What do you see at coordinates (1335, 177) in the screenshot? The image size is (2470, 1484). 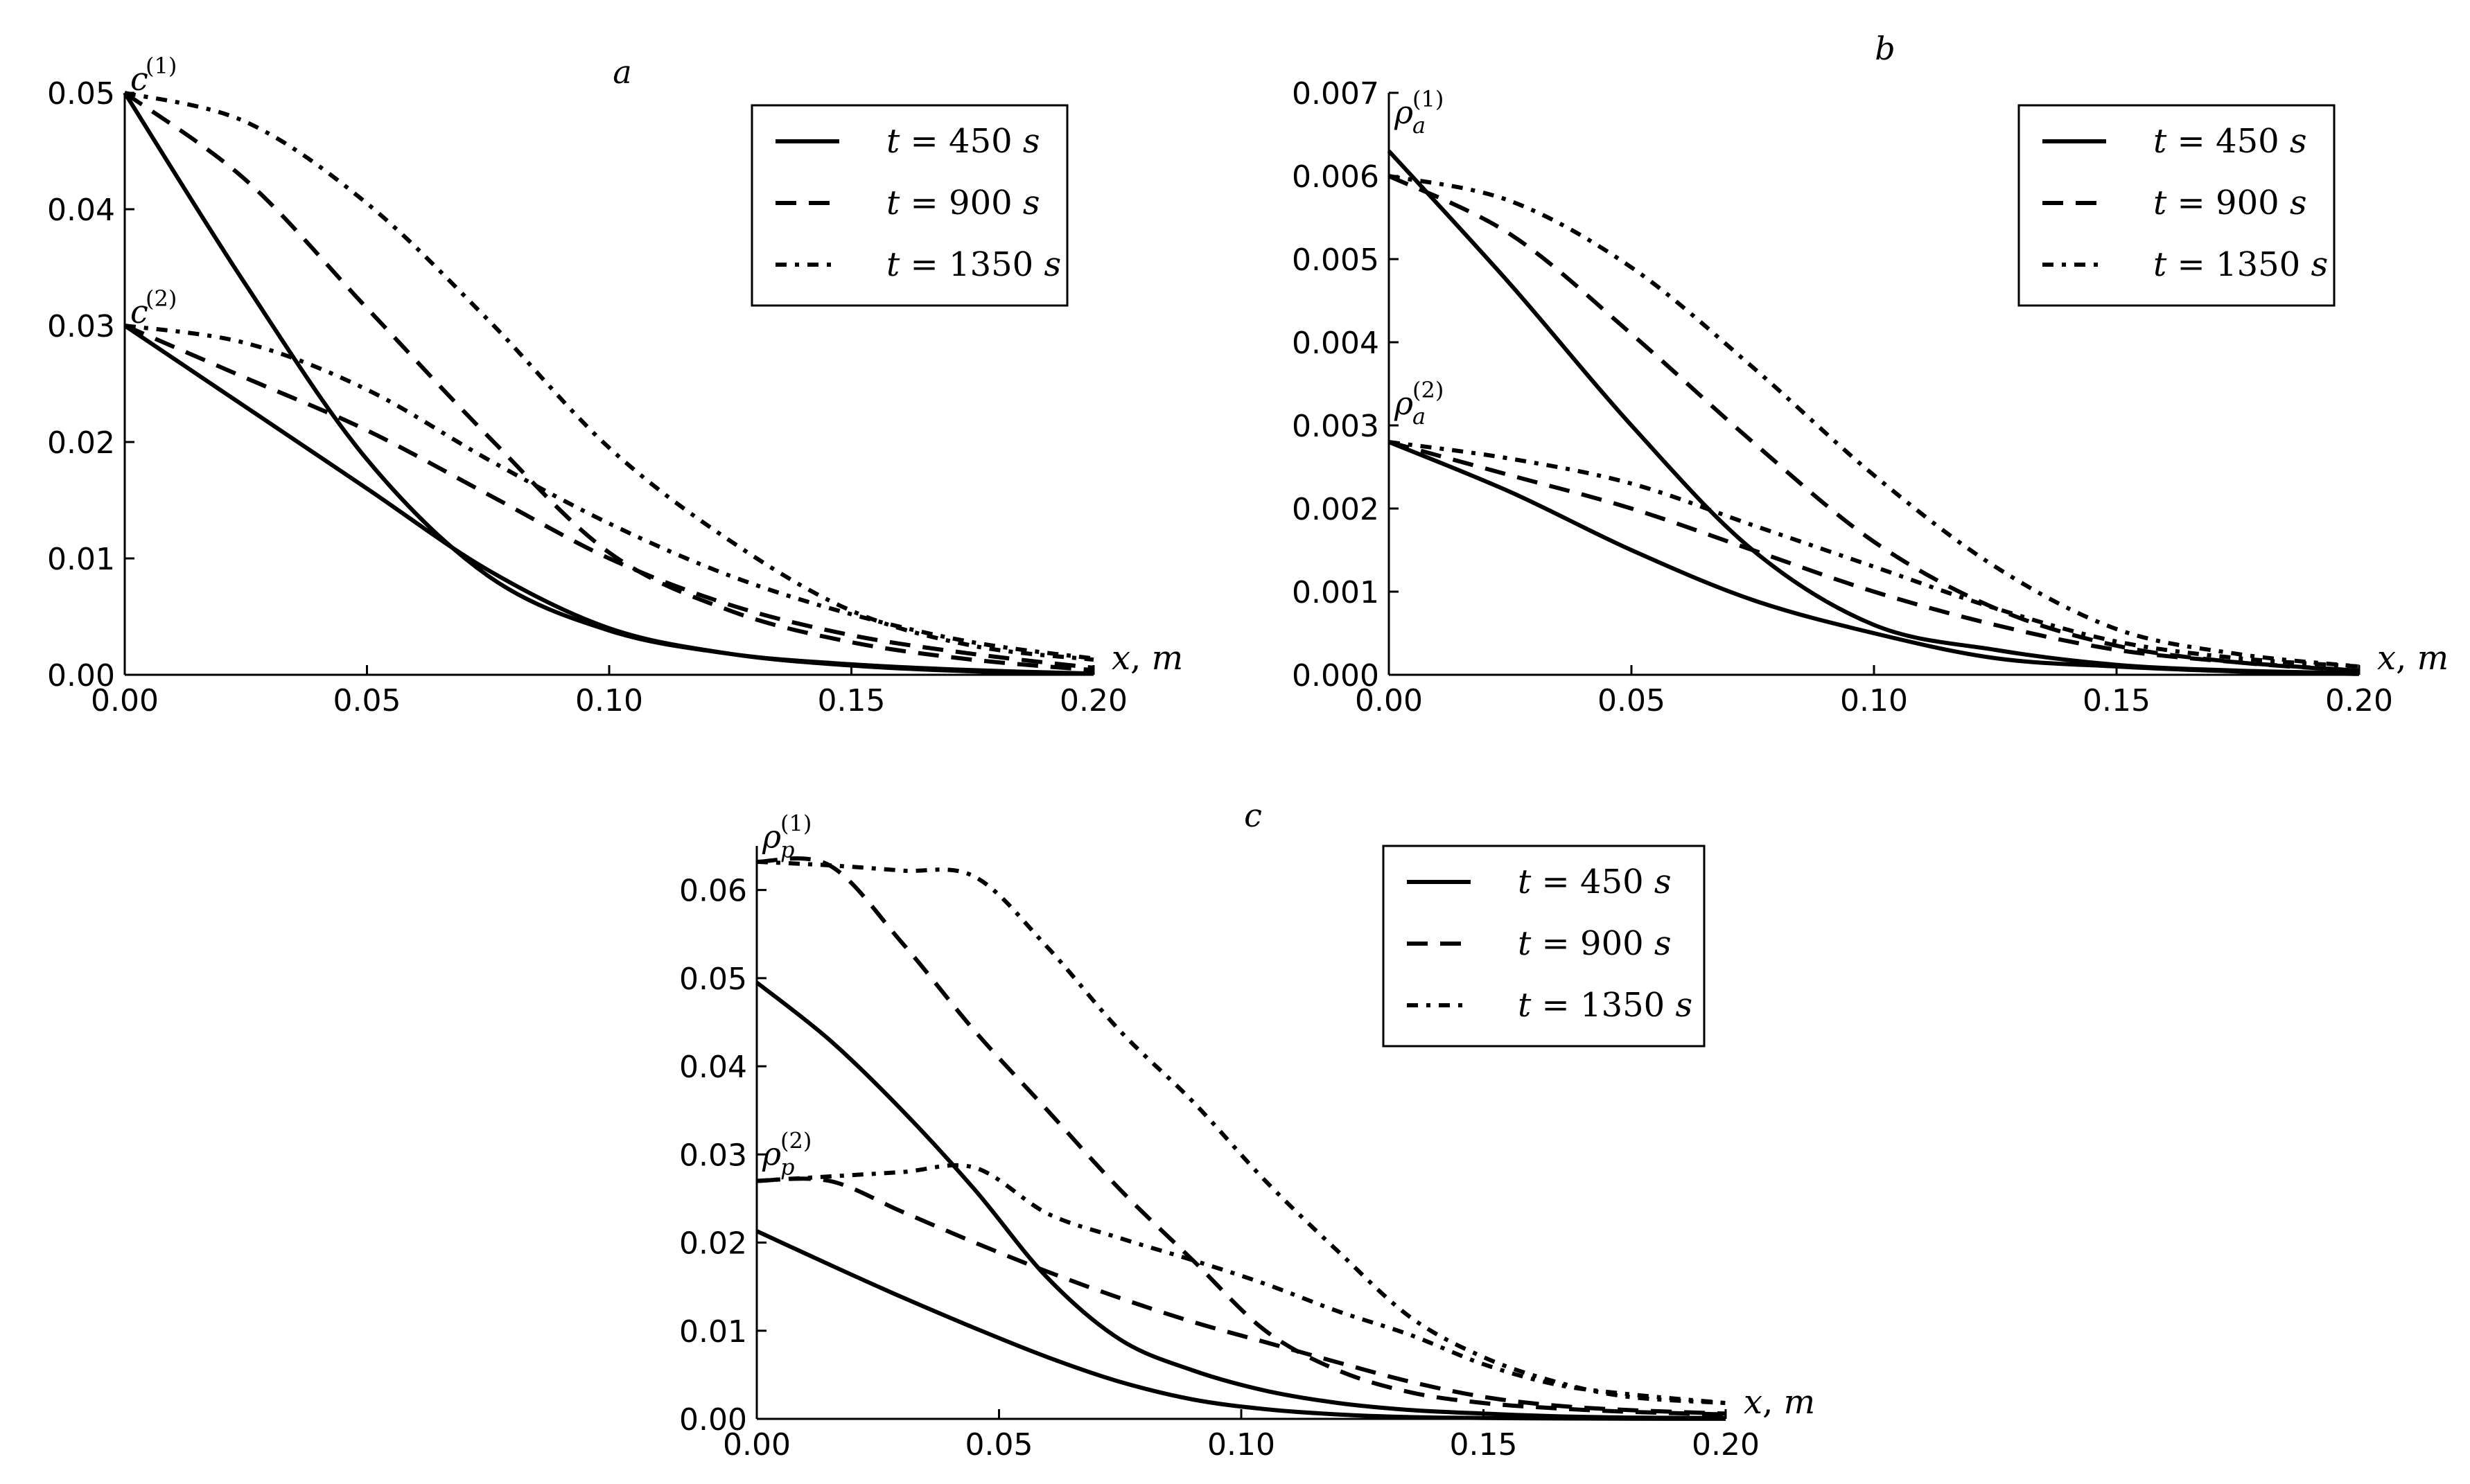 I see `y-tick-label: 0.006` at bounding box center [1335, 177].